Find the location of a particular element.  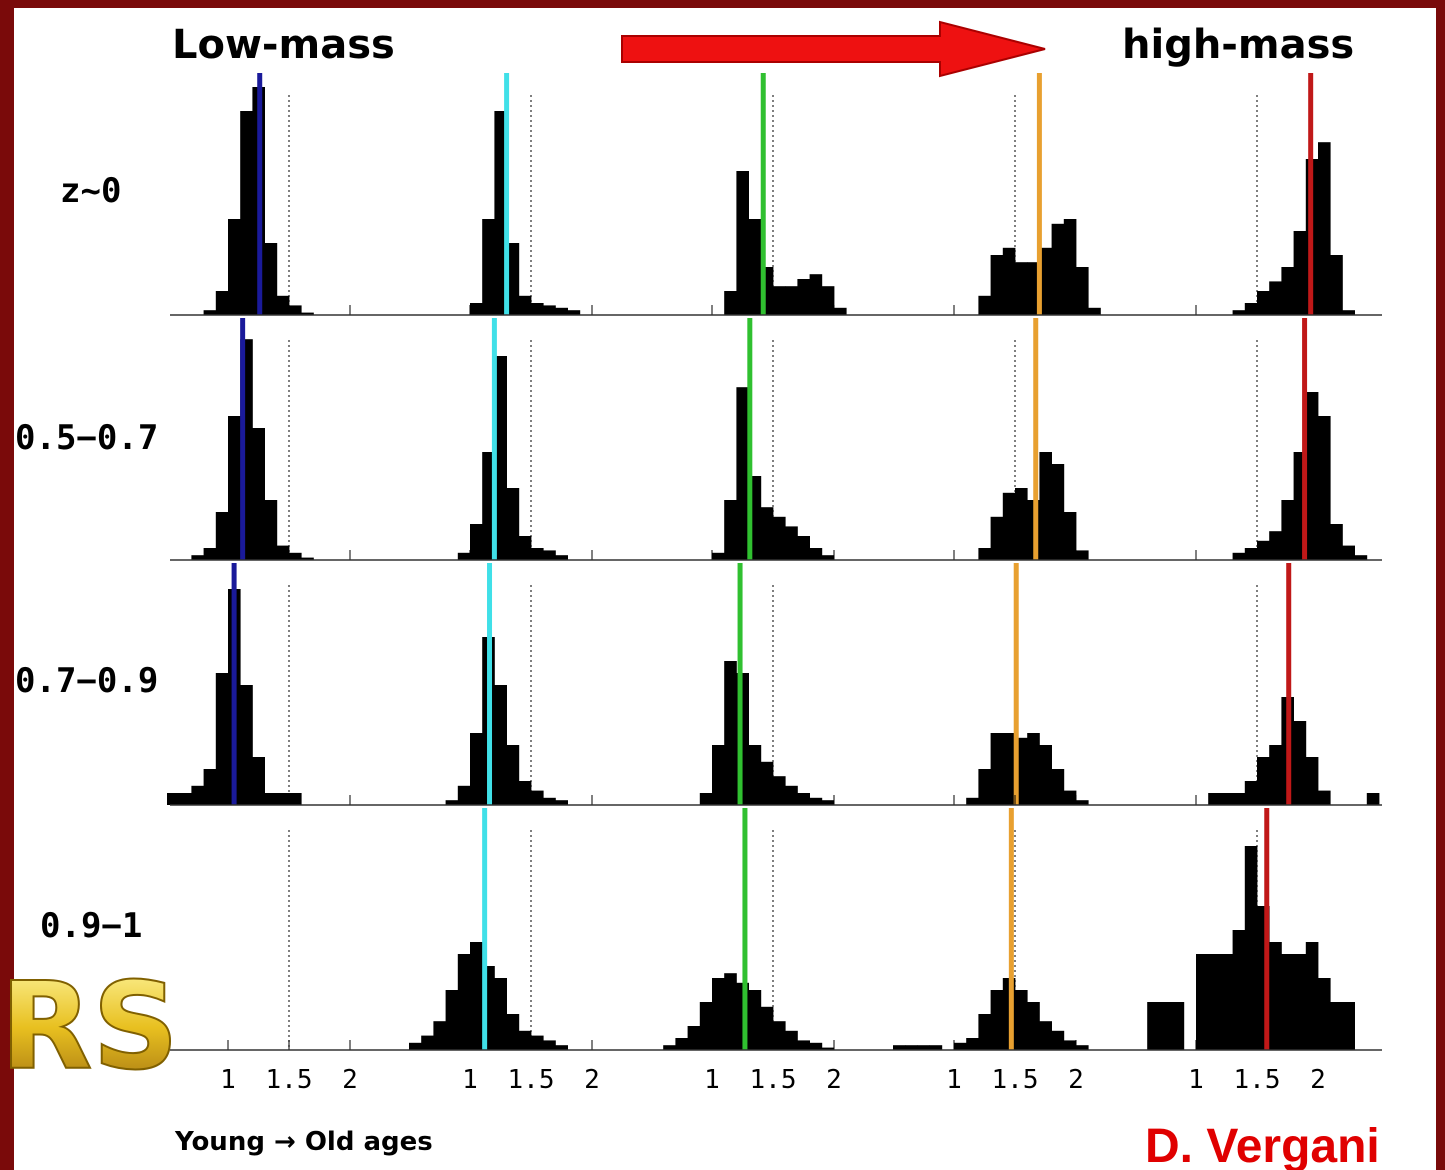

mass-arrow is located at coordinates (833, 49).